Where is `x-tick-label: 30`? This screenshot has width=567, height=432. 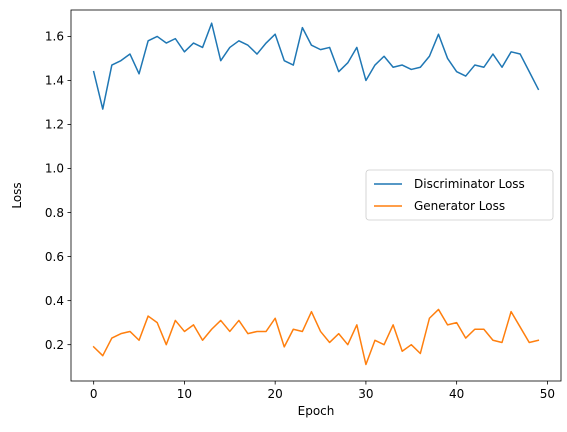
x-tick-label: 30 is located at coordinates (365, 394).